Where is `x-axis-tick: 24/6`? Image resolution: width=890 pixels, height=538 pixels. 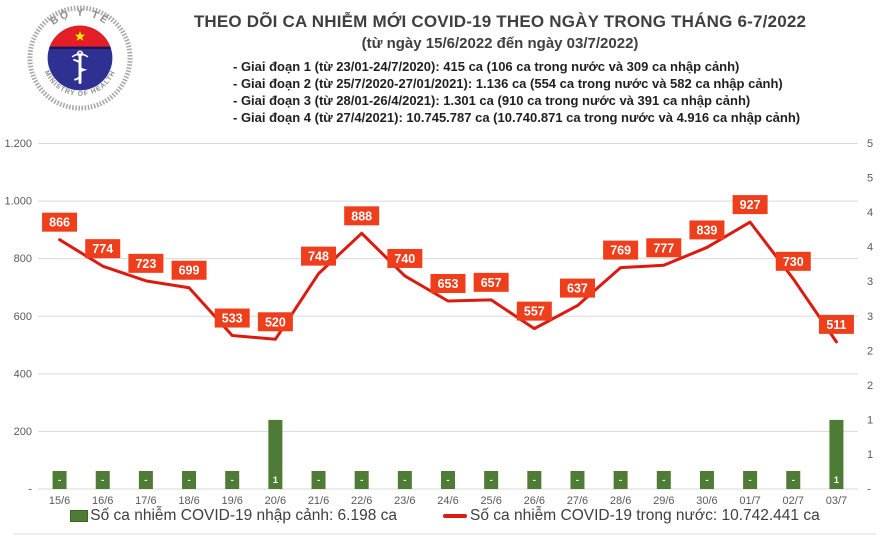
x-axis-tick: 24/6 is located at coordinates (447, 501).